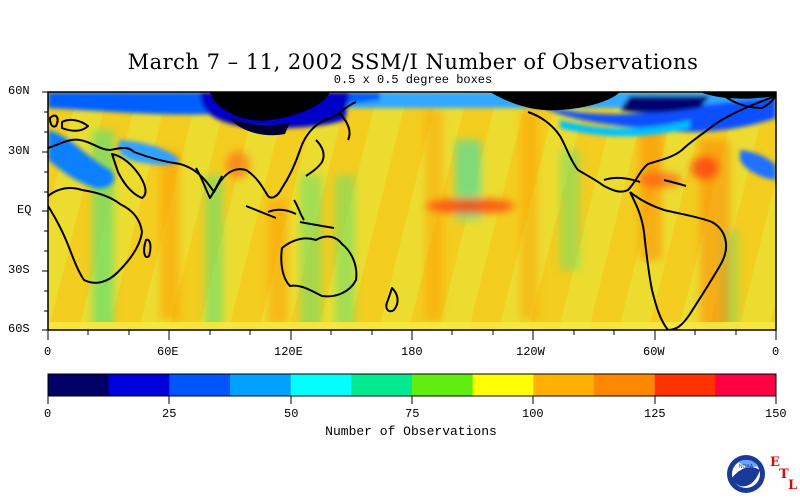  What do you see at coordinates (412, 414) in the screenshot?
I see `cbar-tick-75: 75` at bounding box center [412, 414].